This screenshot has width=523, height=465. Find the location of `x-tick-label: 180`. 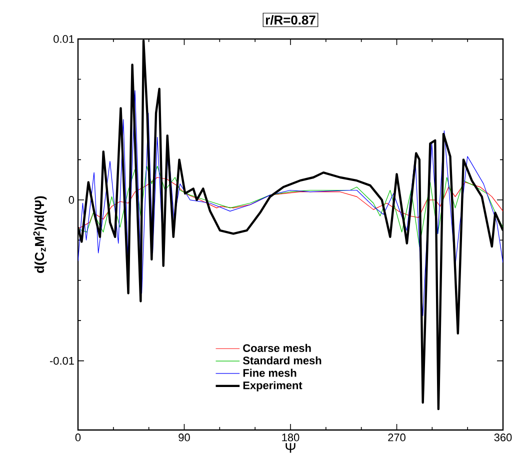

x-tick-label: 180 is located at coordinates (291, 438).